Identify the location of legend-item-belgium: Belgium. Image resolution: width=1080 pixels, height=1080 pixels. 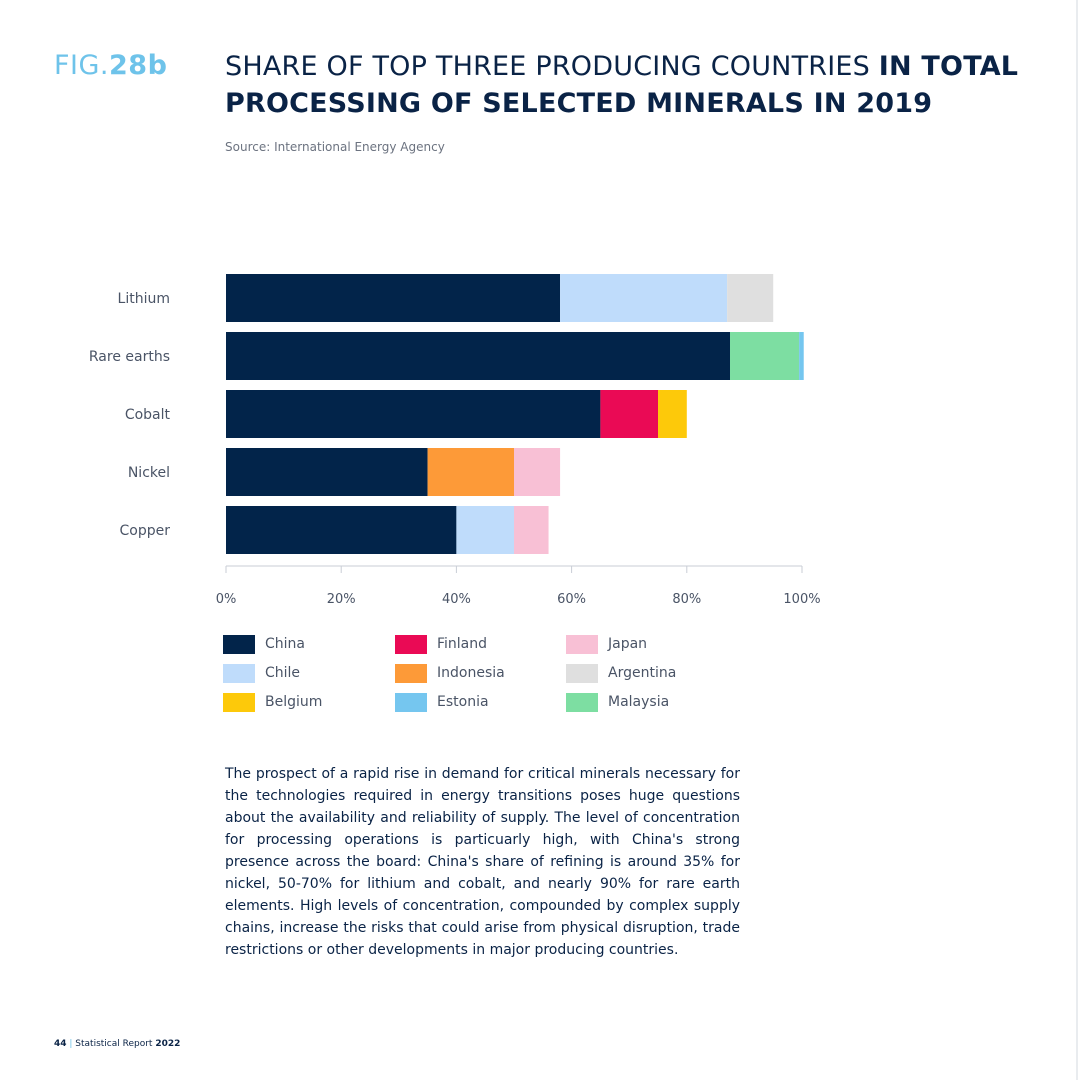
(272, 702).